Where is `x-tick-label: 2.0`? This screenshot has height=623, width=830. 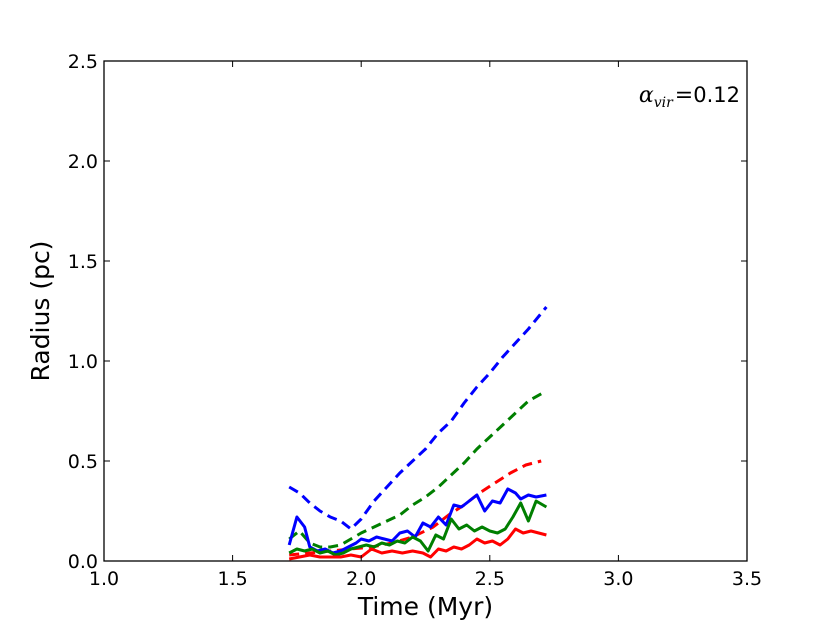 x-tick-label: 2.0 is located at coordinates (361, 579).